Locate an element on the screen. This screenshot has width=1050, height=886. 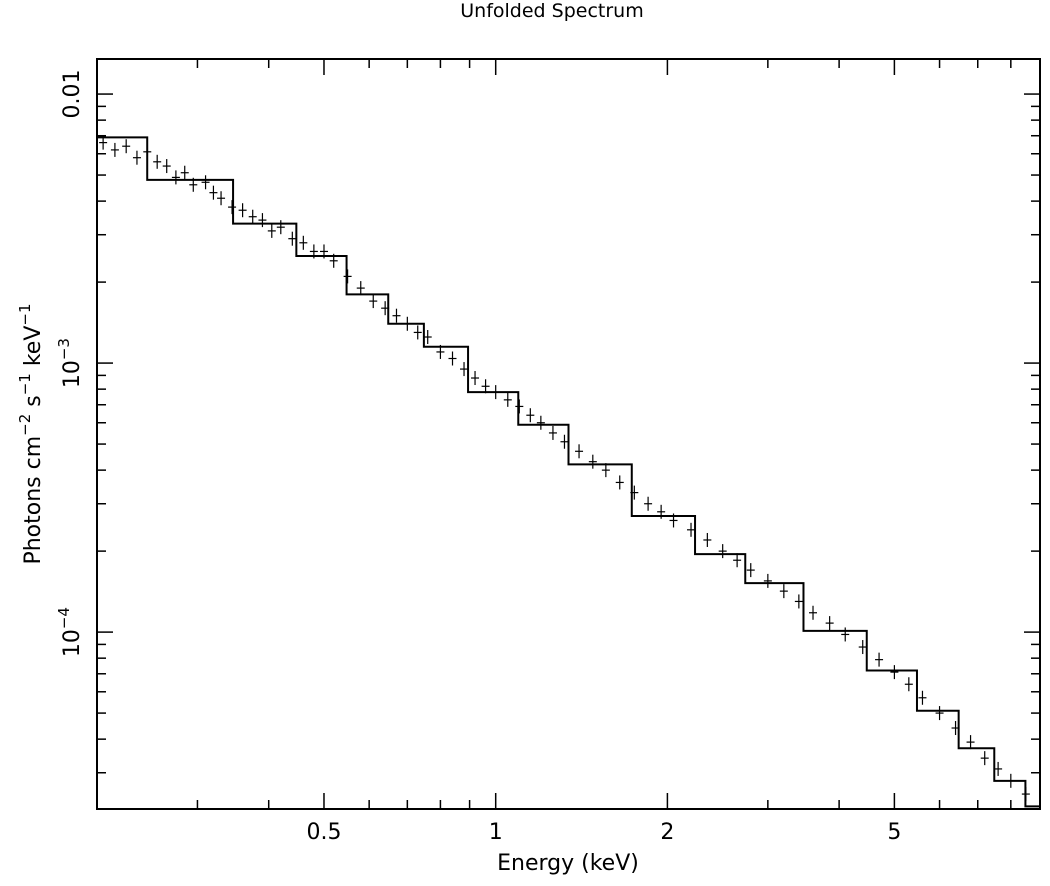
y-tick-label: 10−3 is located at coordinates (70, 363).